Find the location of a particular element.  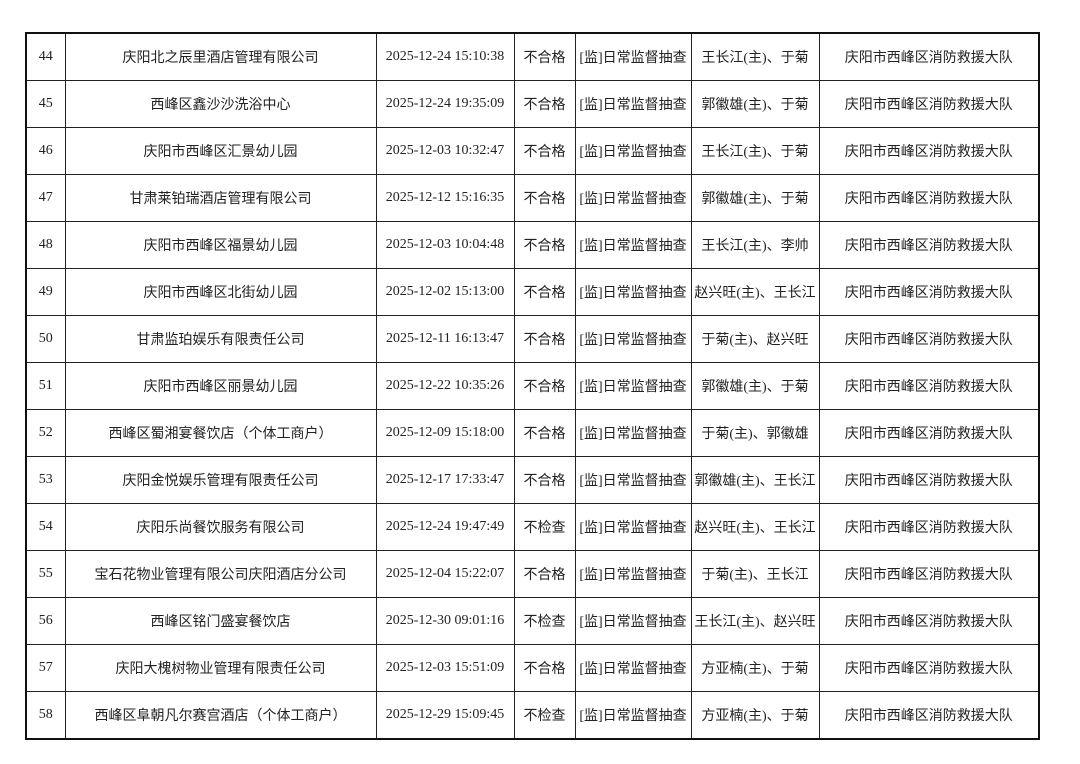

inspection-time: 2025-12-24 19:35:09 is located at coordinates (445, 104).